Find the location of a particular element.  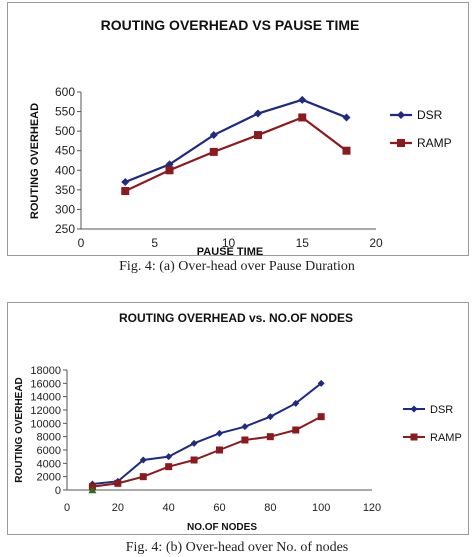

y-tick-label: 350 is located at coordinates (65, 190).